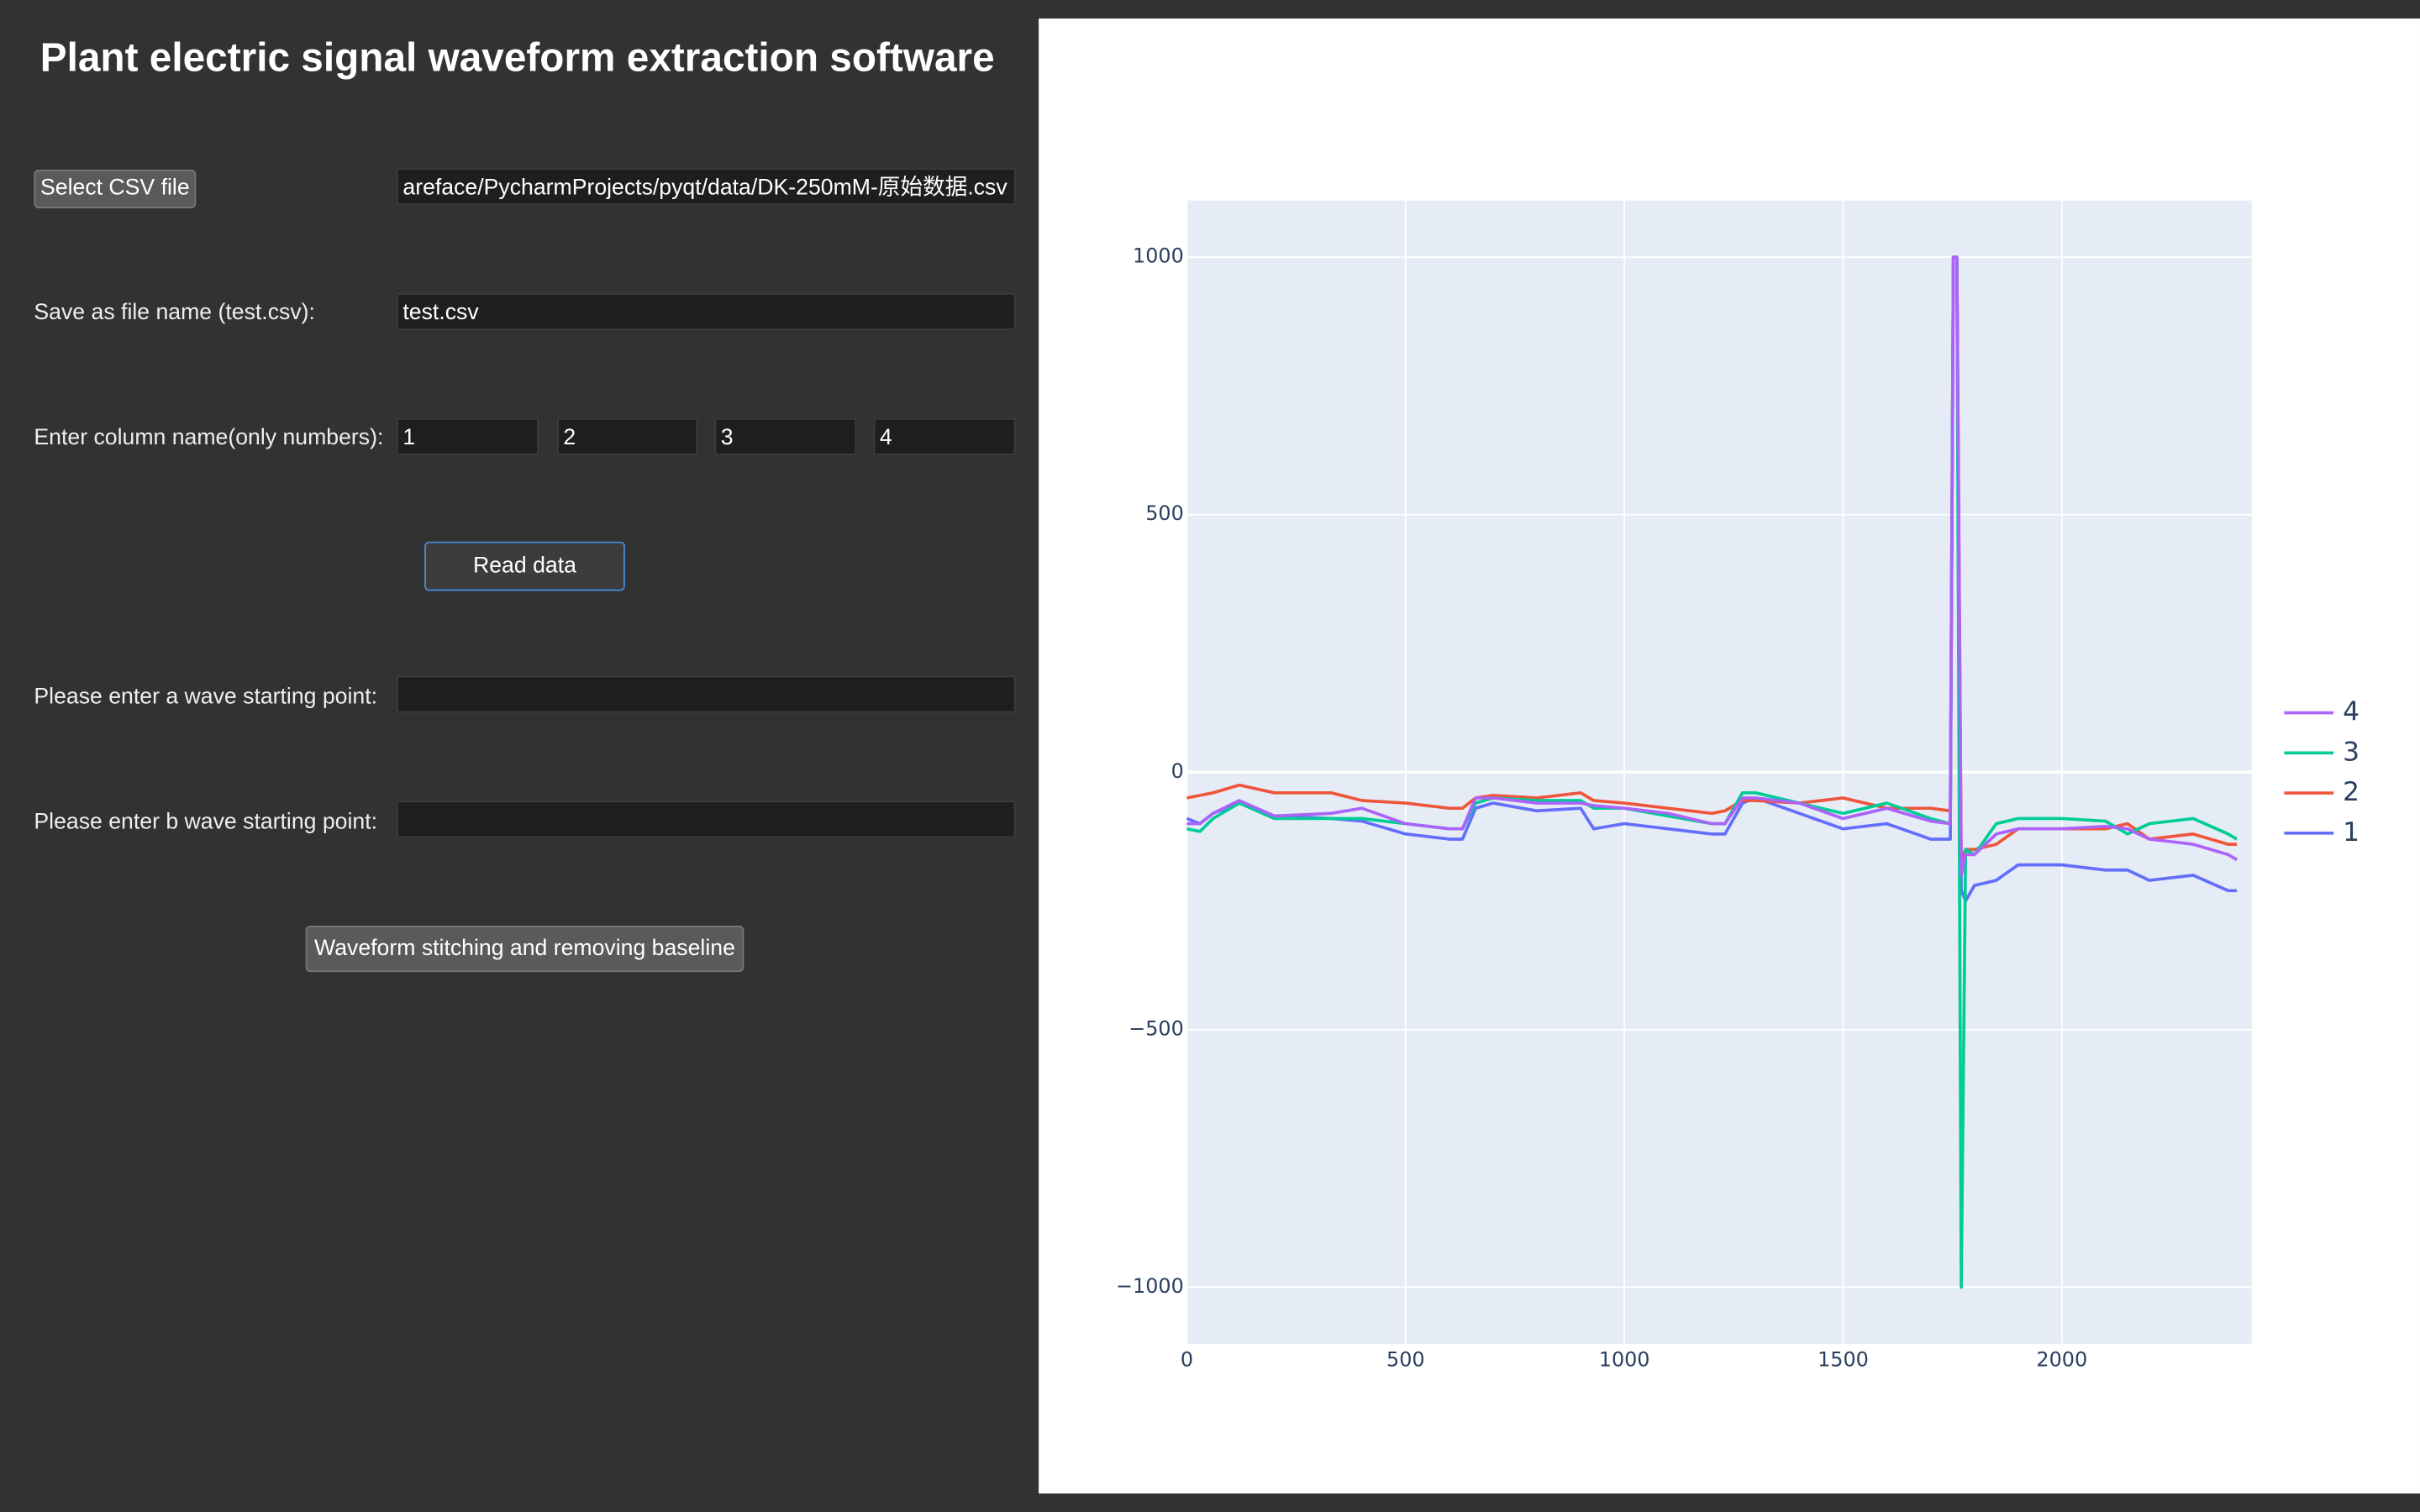  What do you see at coordinates (1177, 771) in the screenshot?
I see `y-tick-label: 0` at bounding box center [1177, 771].